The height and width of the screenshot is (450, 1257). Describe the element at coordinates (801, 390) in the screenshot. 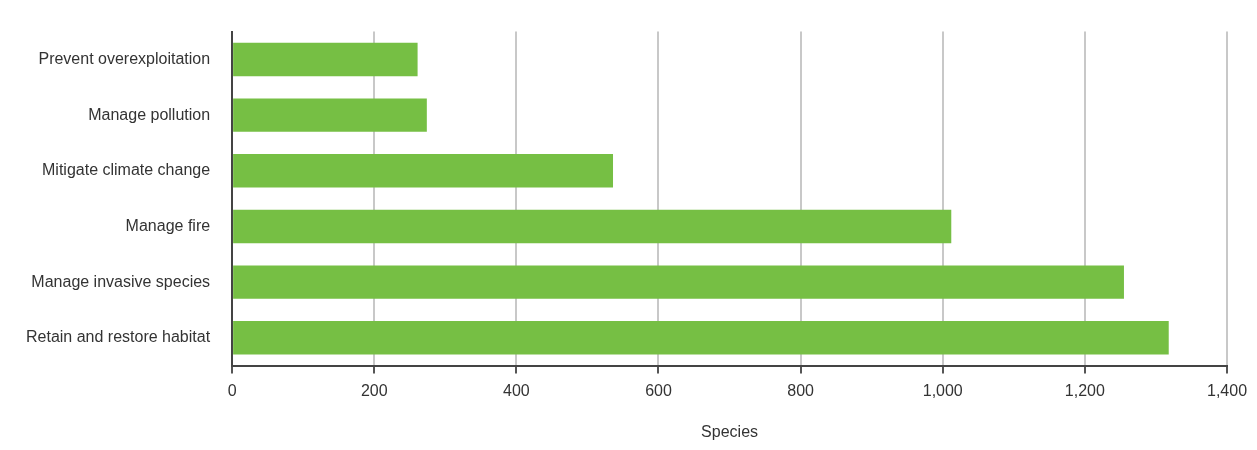

I see `x-tick-label: 800` at that location.